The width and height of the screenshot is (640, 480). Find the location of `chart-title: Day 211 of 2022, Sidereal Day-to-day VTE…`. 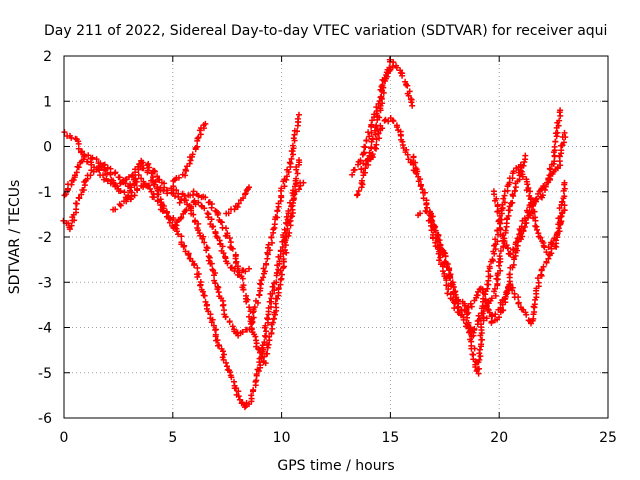

chart-title: Day 211 of 2022, Sidereal Day-to-day VTE… is located at coordinates (325, 31).